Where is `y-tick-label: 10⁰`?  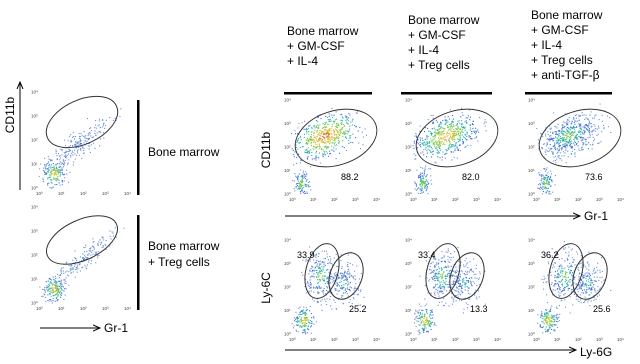 y-tick-label: 10⁰ is located at coordinates (408, 194).